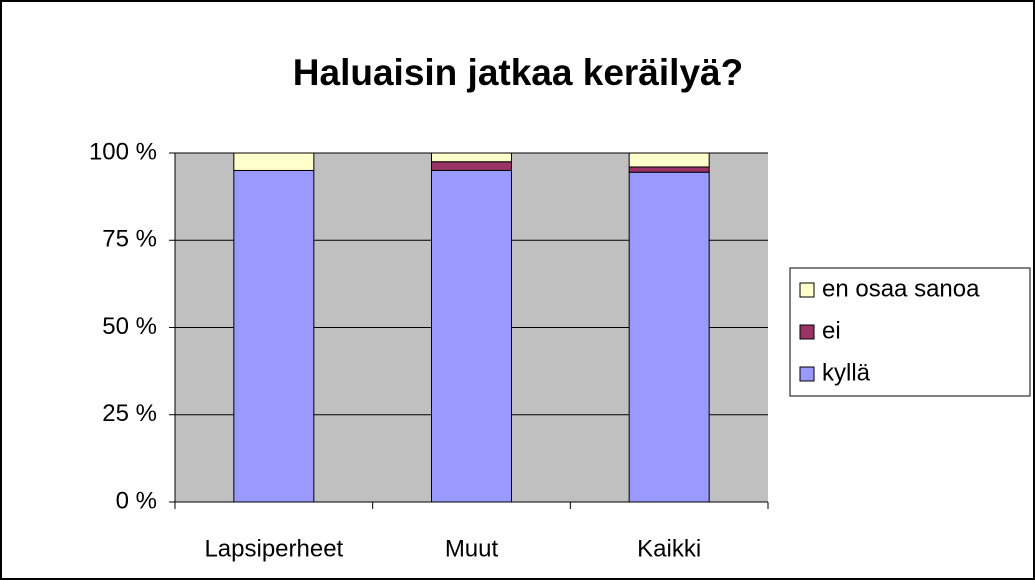 This screenshot has height=580, width=1035. Describe the element at coordinates (901, 288) in the screenshot. I see `legend-label: en osaa sanoa` at that location.